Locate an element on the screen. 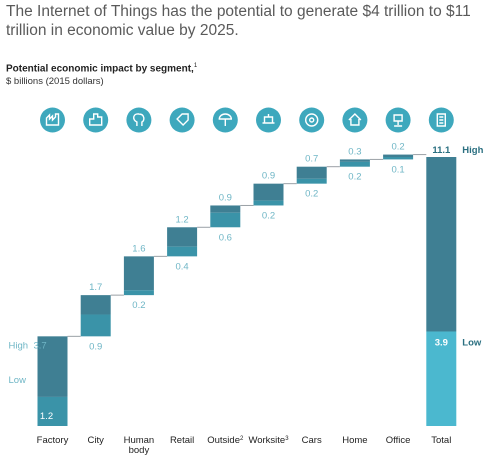  bar-low-total is located at coordinates (441, 378).